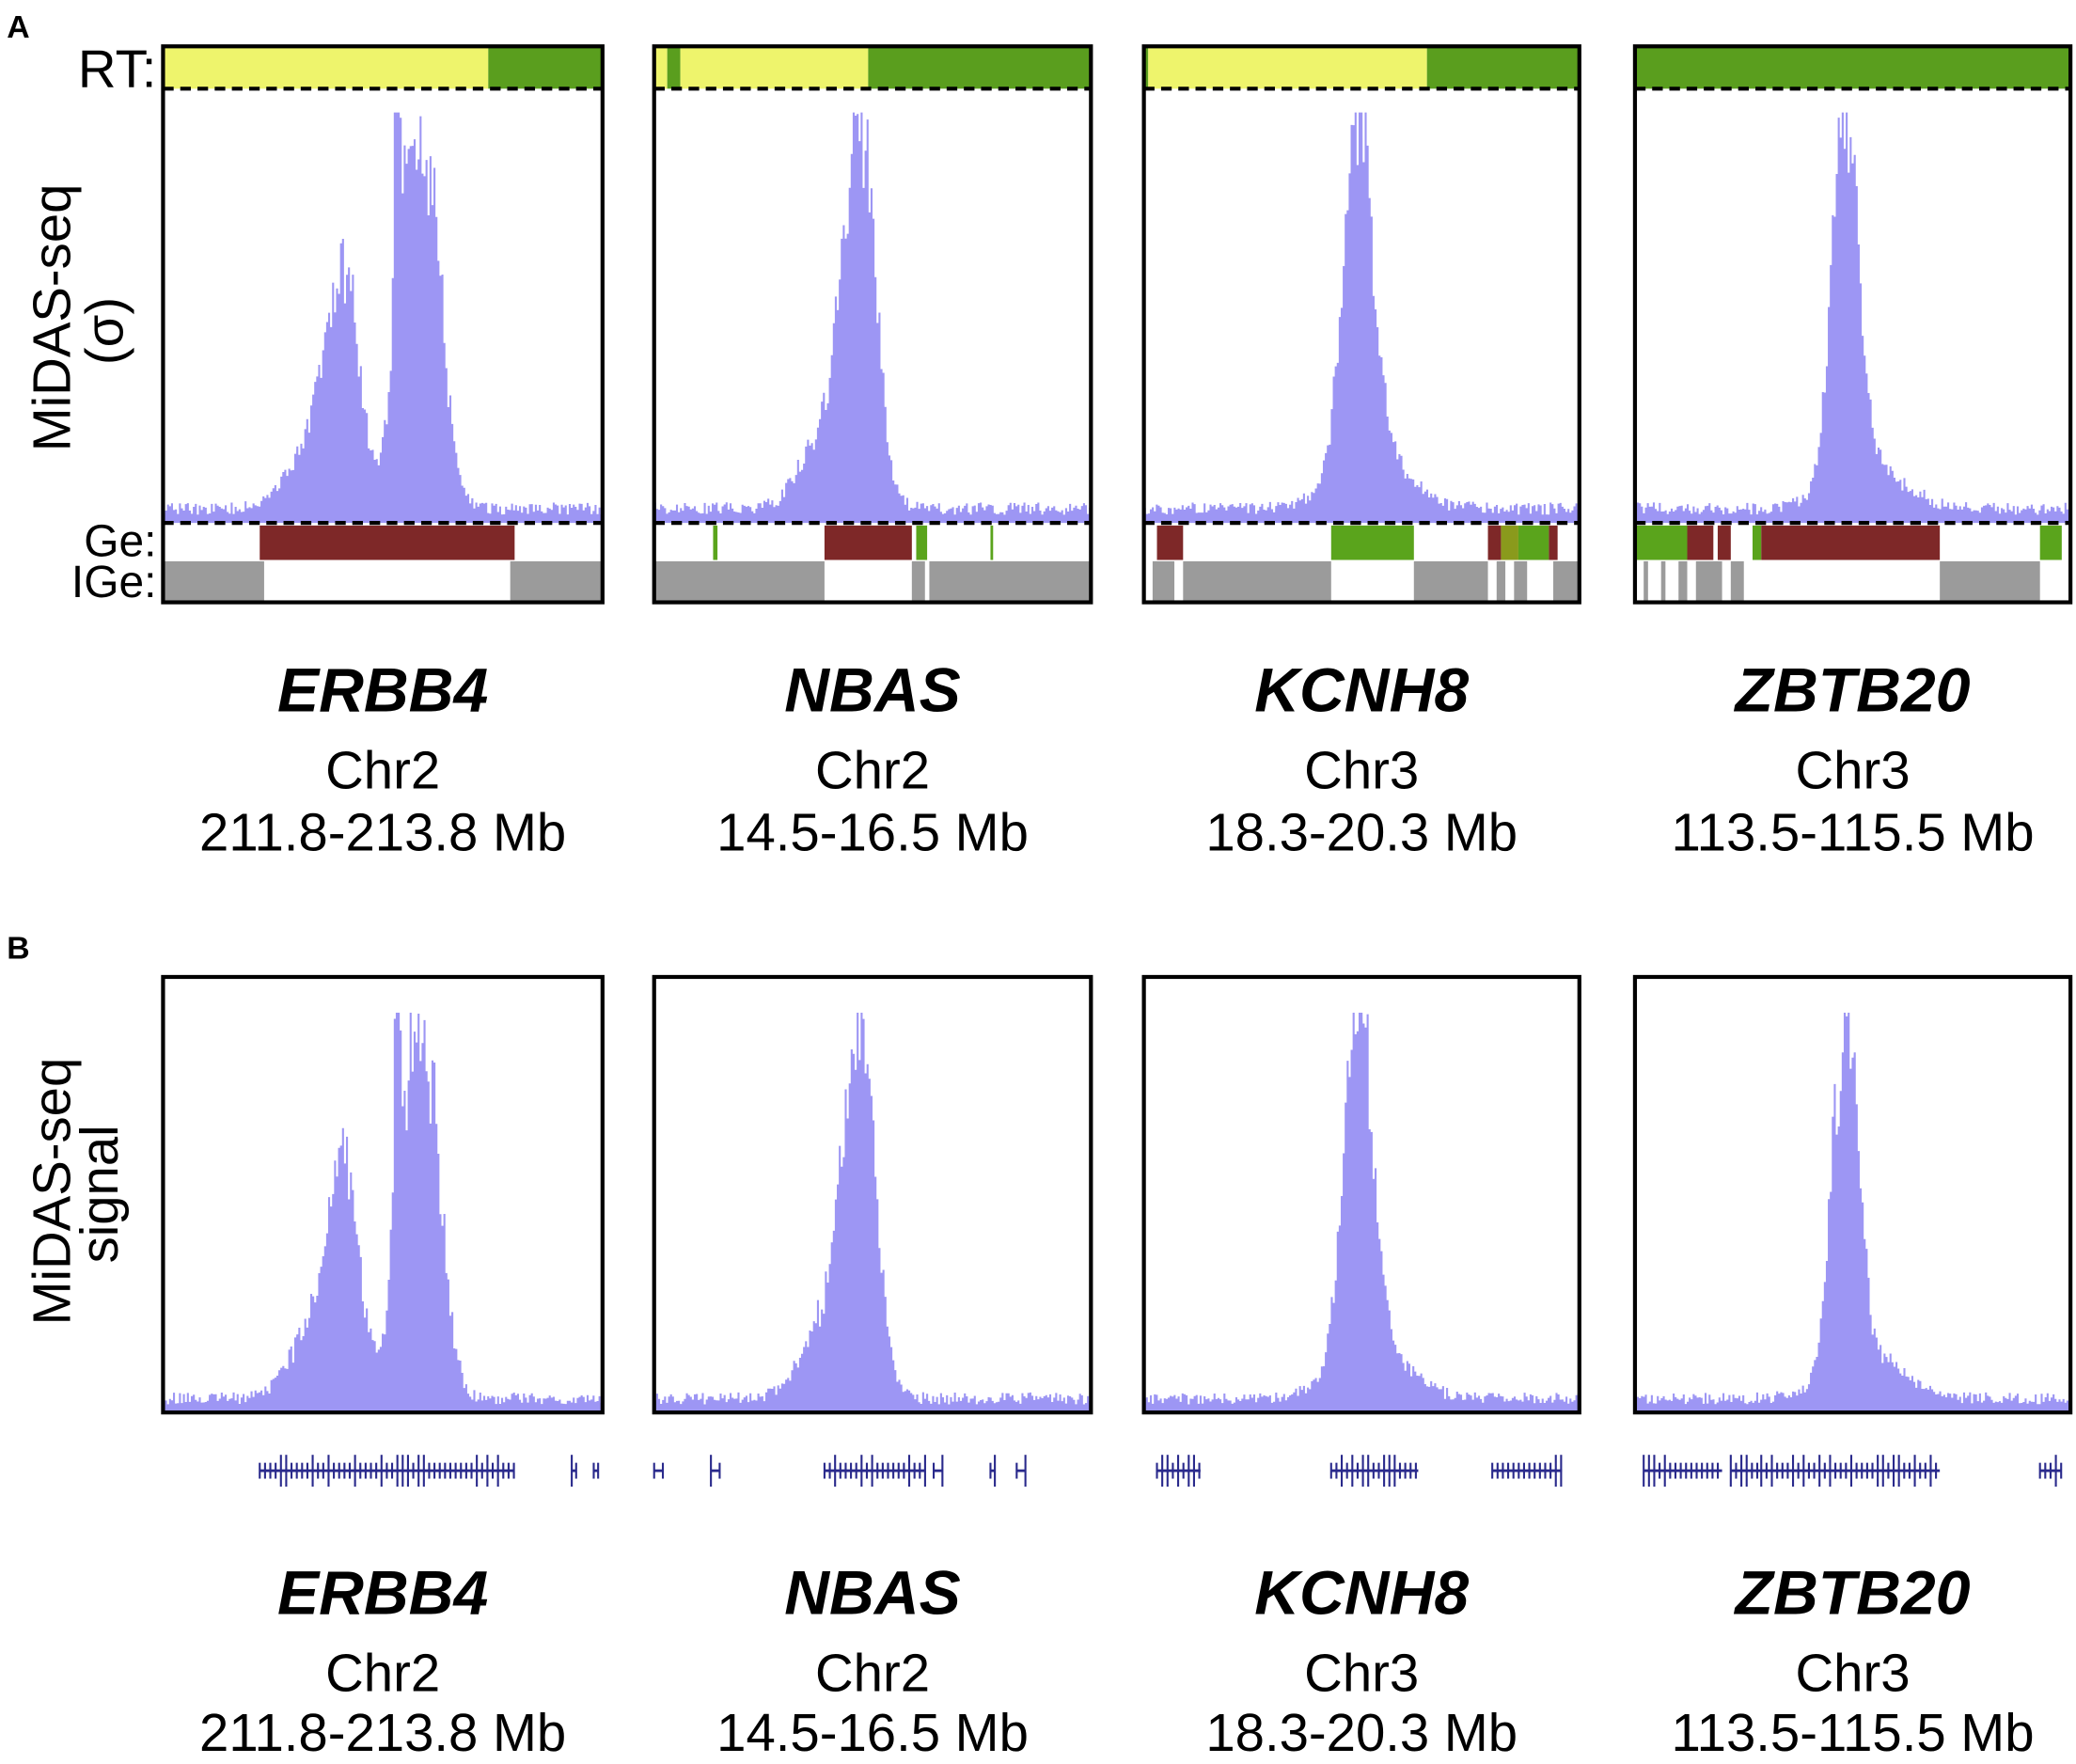 The width and height of the screenshot is (2076, 1764). What do you see at coordinates (113, 582) in the screenshot?
I see `track-label: IGe:` at bounding box center [113, 582].